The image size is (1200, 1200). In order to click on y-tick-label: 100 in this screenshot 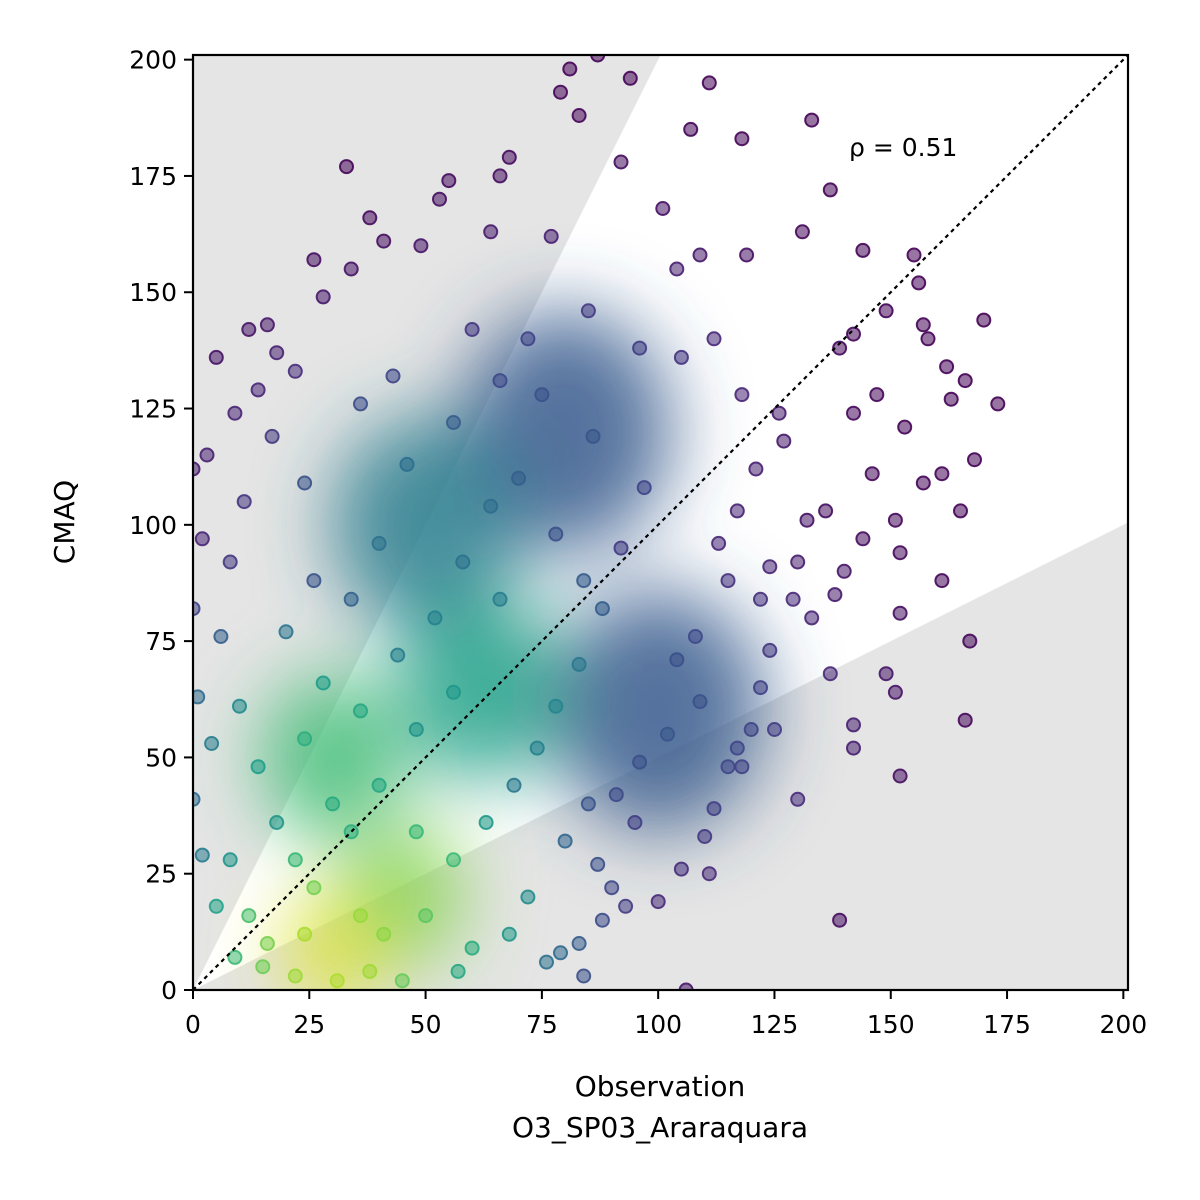, I will do `click(153, 525)`.